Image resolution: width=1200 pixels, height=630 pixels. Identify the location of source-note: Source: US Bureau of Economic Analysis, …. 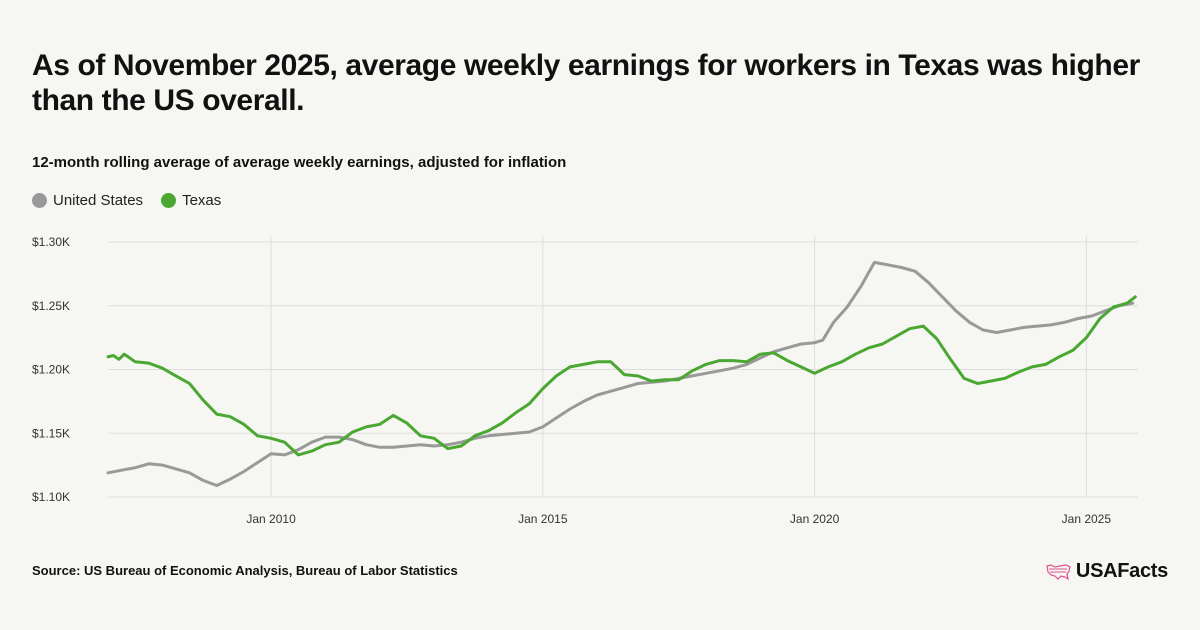
(245, 570).